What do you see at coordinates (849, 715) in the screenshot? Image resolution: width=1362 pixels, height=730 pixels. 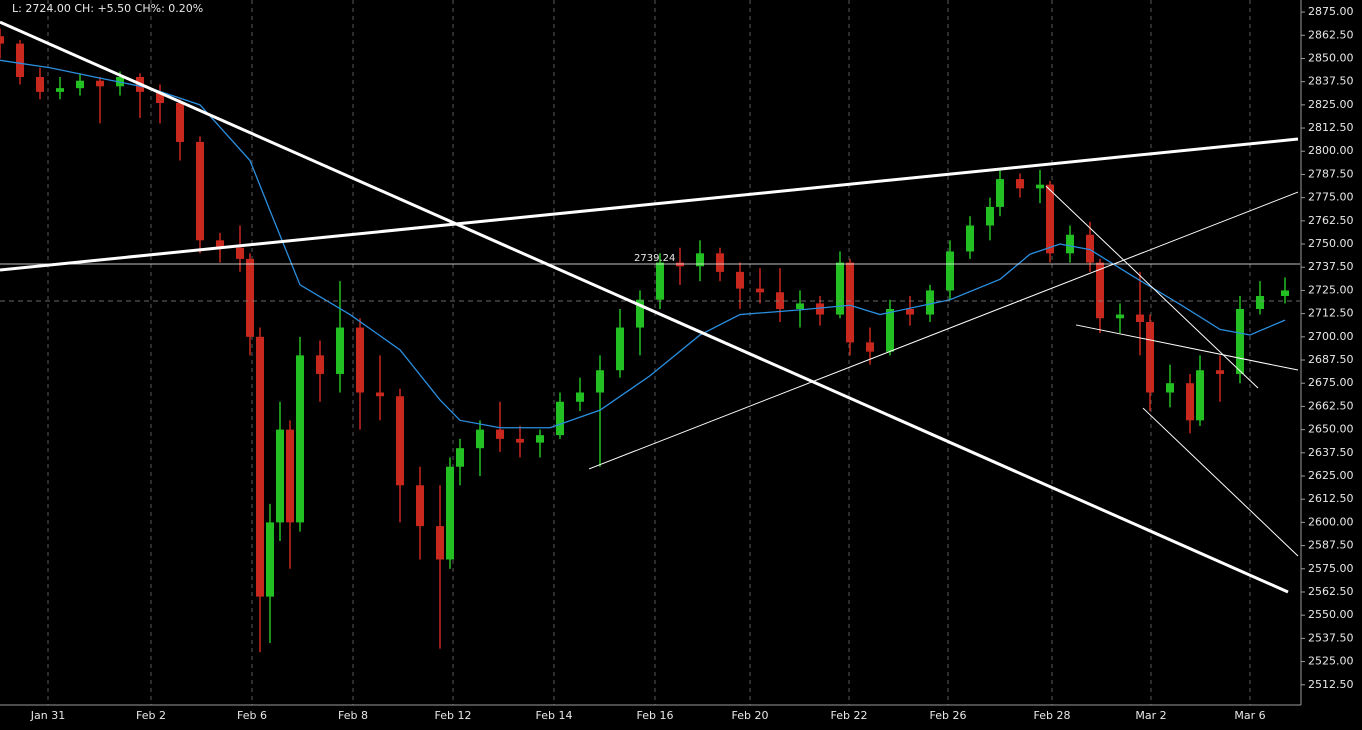 I see `x-tick-label: Feb 22` at bounding box center [849, 715].